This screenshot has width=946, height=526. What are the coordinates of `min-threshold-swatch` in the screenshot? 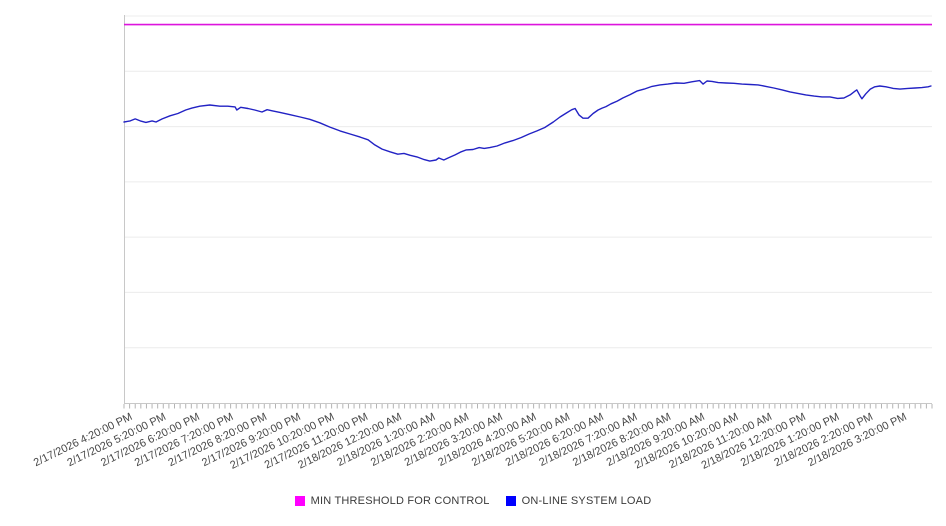 It's located at (299, 501).